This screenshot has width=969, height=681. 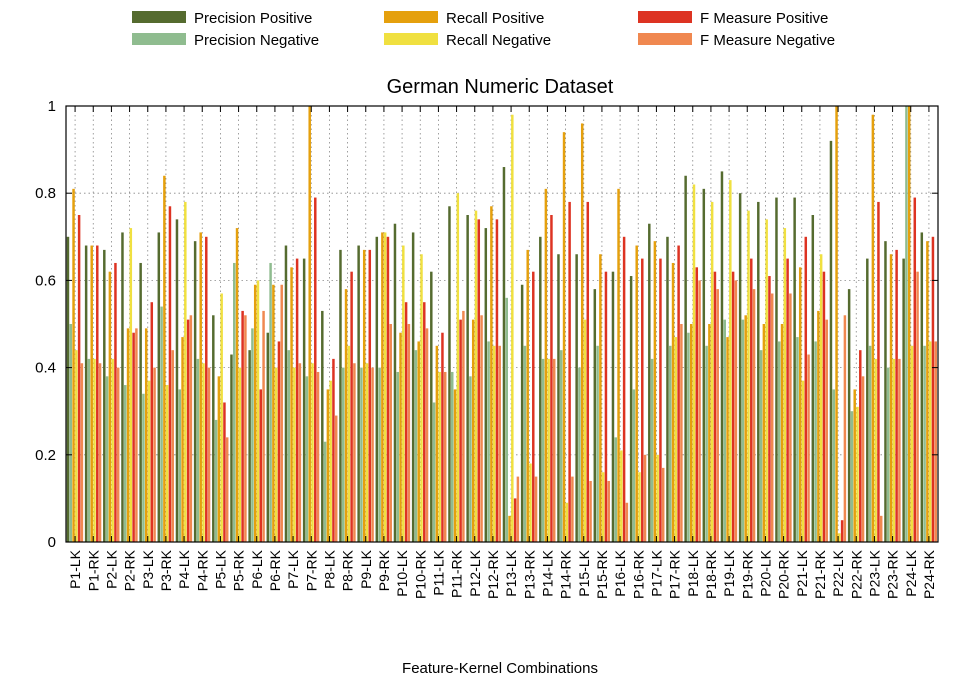 I want to click on bar-recall-positive-p1-rk, so click(x=91, y=393).